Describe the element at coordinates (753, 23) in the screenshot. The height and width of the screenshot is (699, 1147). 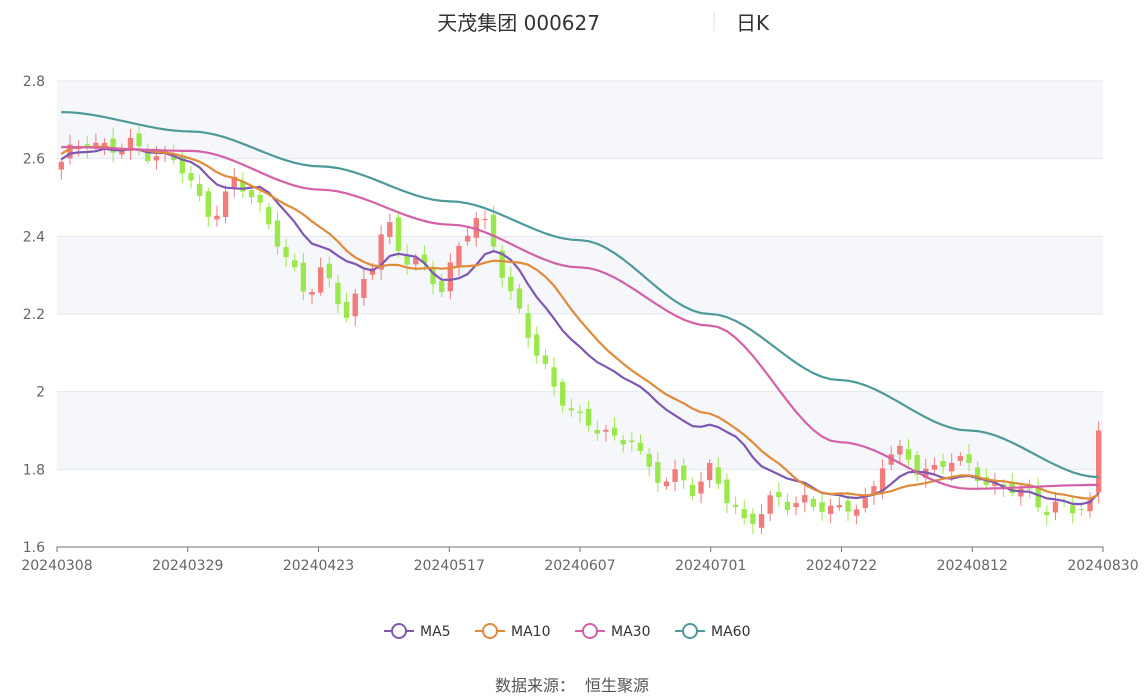
I see `chart-period: 日K` at that location.